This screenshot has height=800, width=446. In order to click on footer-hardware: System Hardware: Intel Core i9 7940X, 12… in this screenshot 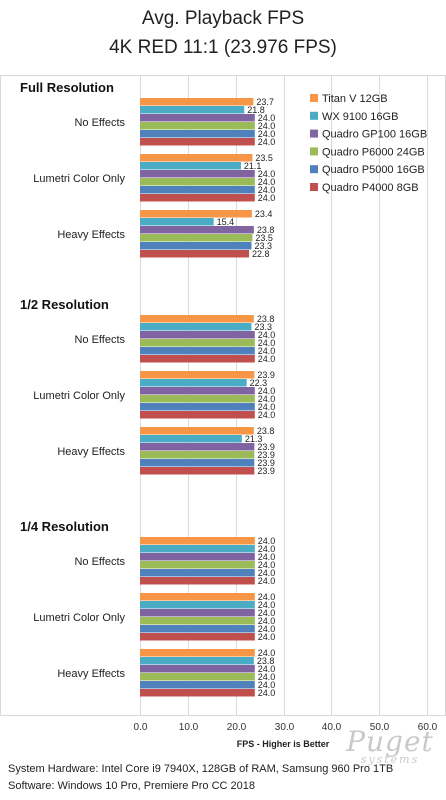, I will do `click(201, 769)`.